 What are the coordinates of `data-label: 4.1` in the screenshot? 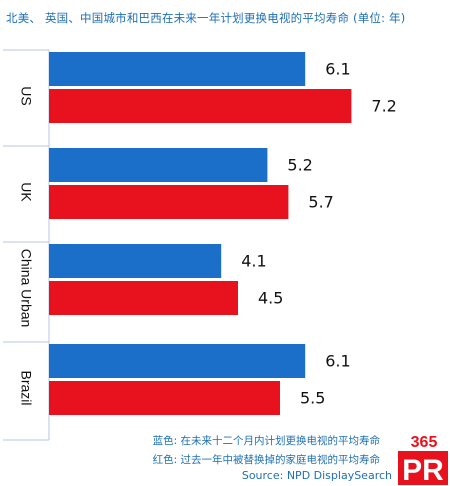 It's located at (253, 261).